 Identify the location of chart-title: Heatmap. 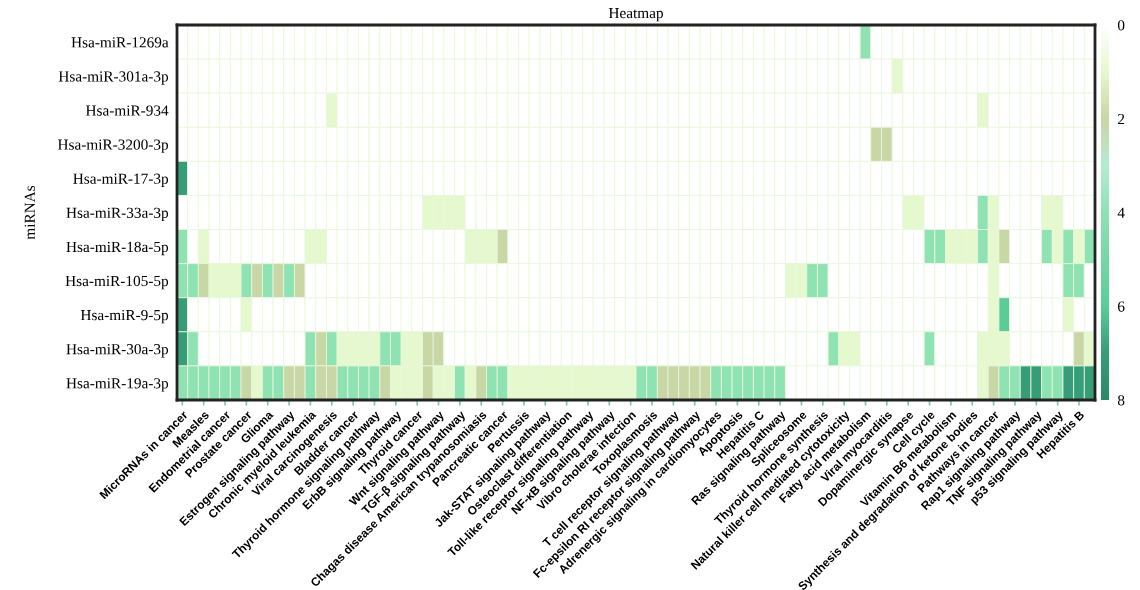
(635, 15).